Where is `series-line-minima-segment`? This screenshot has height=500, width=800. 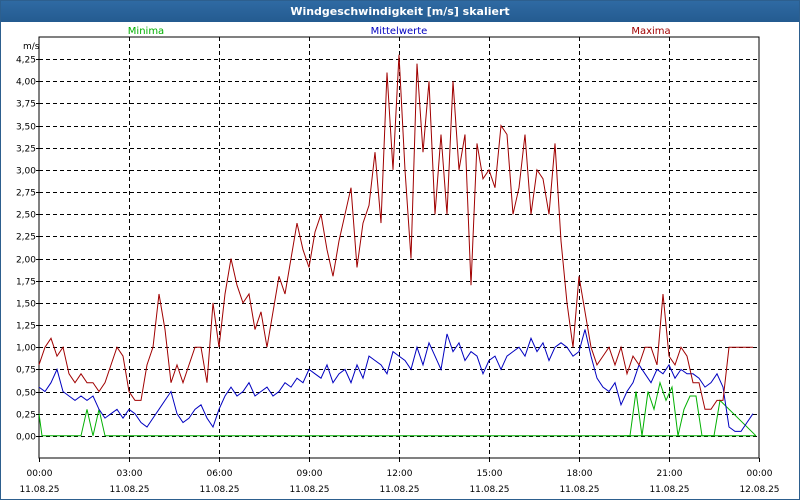 series-line-minima-segment is located at coordinates (690, 408).